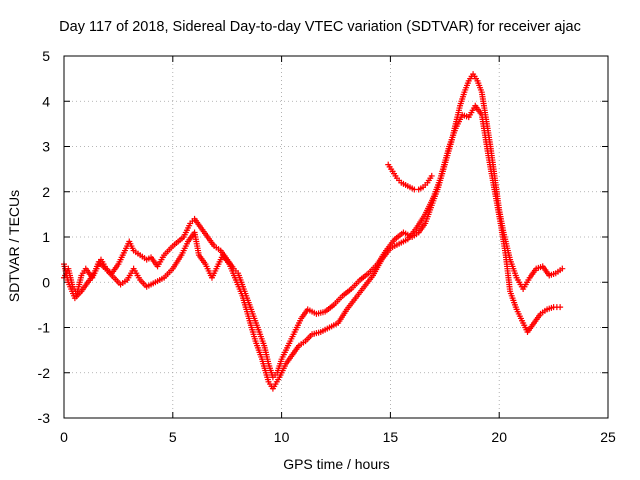 This screenshot has width=640, height=480. What do you see at coordinates (44, 328) in the screenshot?
I see `y-tick-label: -1` at bounding box center [44, 328].